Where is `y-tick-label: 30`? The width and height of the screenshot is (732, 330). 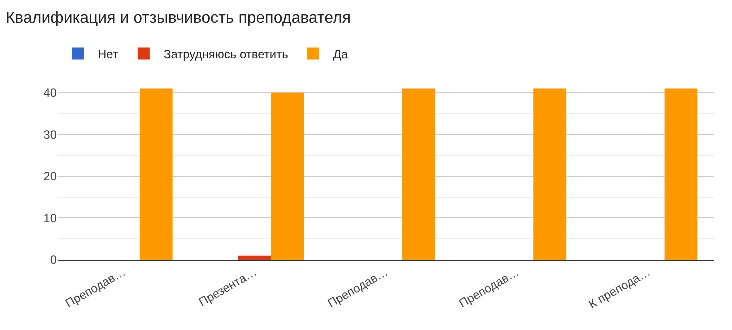
y-tick-label: 30 is located at coordinates (51, 135).